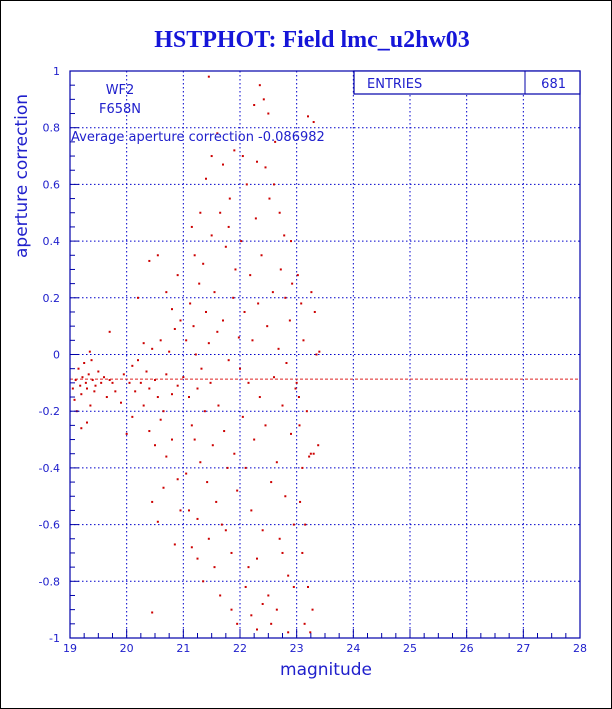 The width and height of the screenshot is (612, 709). Describe the element at coordinates (120, 90) in the screenshot. I see `camera-label: WF2` at that location.